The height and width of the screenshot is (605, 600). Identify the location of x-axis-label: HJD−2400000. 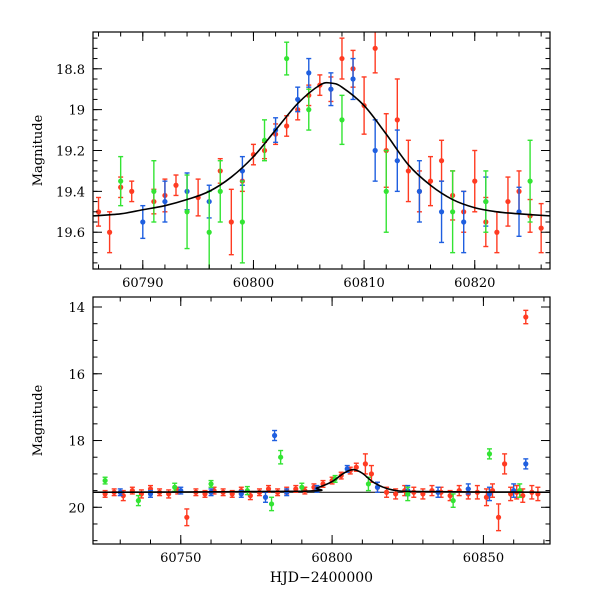
(321, 578).